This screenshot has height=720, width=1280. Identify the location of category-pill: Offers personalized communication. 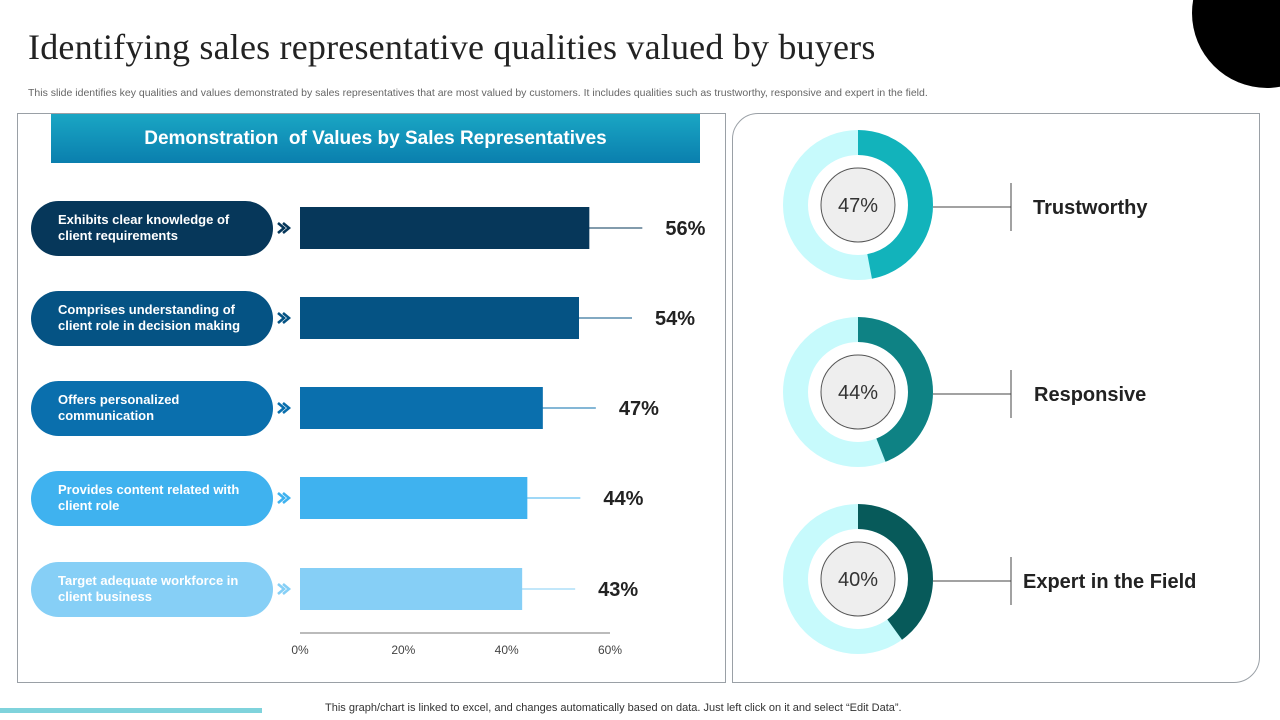
(152, 408).